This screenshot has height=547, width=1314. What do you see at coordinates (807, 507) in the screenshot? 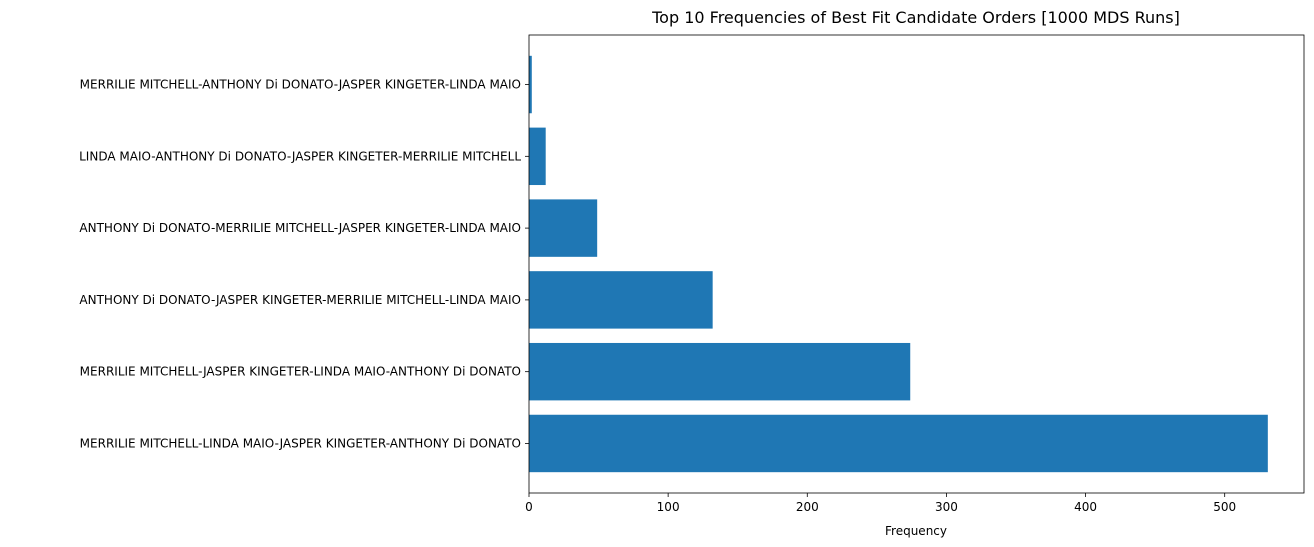
I see `x-tick-label: 200` at bounding box center [807, 507].